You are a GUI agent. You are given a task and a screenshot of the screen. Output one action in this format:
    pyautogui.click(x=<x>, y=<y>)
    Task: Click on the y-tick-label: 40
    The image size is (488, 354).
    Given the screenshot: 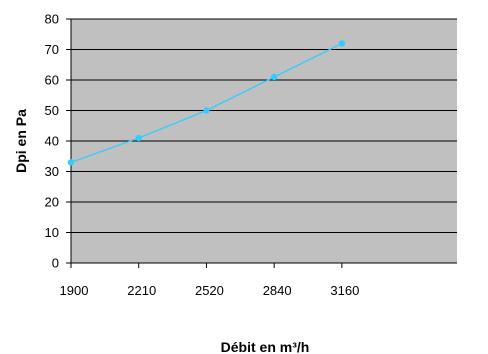 What is the action you would take?
    pyautogui.click(x=52, y=141)
    